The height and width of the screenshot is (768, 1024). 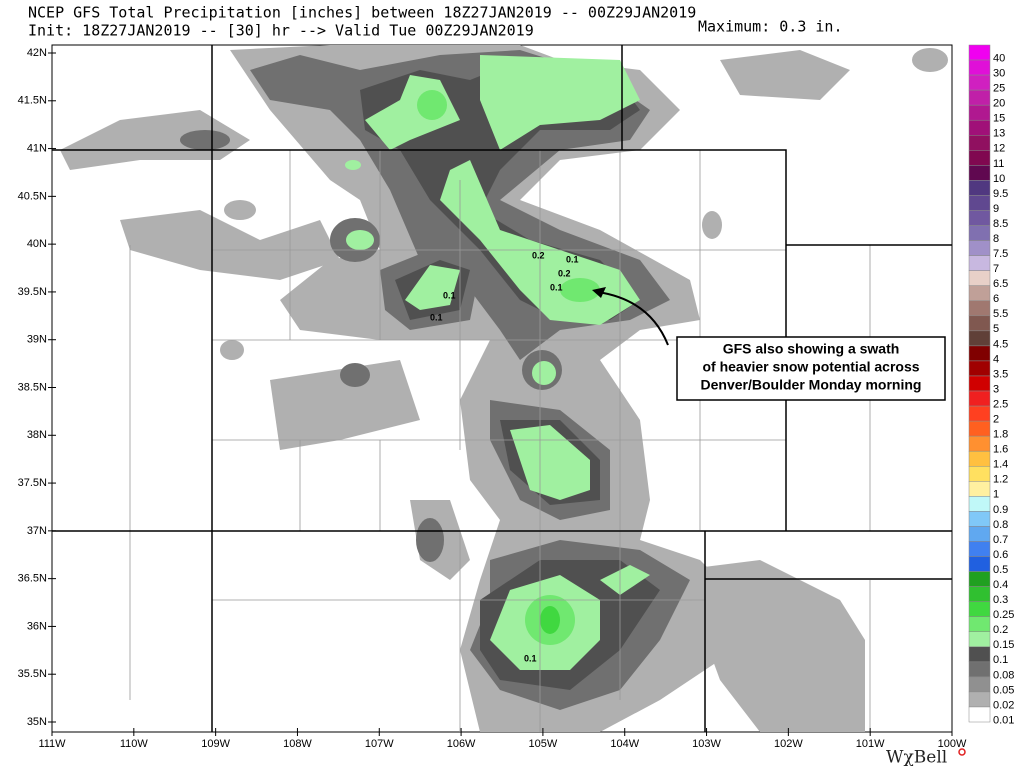 What do you see at coordinates (999, 58) in the screenshot?
I see `legend-label: 40` at bounding box center [999, 58].